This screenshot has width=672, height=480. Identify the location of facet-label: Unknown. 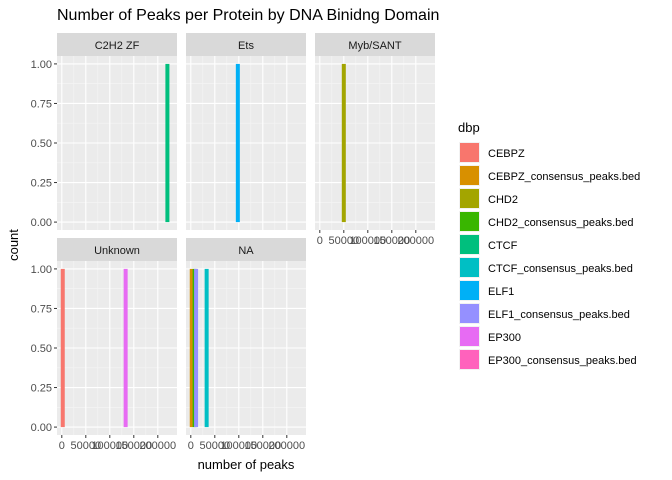
(117, 251).